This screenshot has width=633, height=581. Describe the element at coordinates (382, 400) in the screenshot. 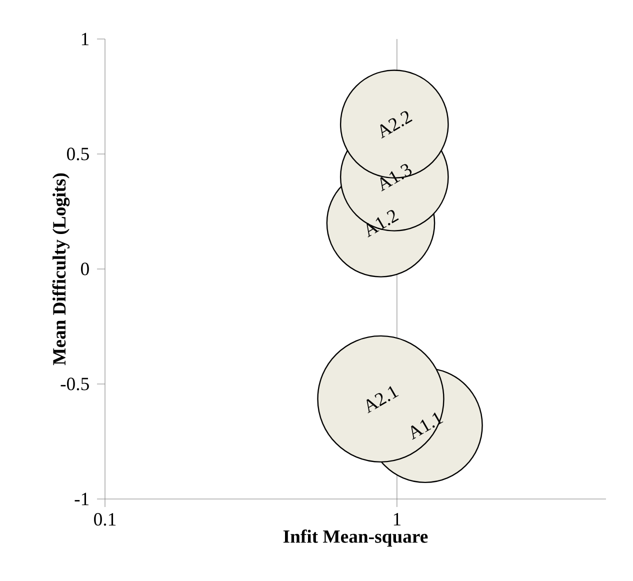

I see `annotation: A2.1` at that location.